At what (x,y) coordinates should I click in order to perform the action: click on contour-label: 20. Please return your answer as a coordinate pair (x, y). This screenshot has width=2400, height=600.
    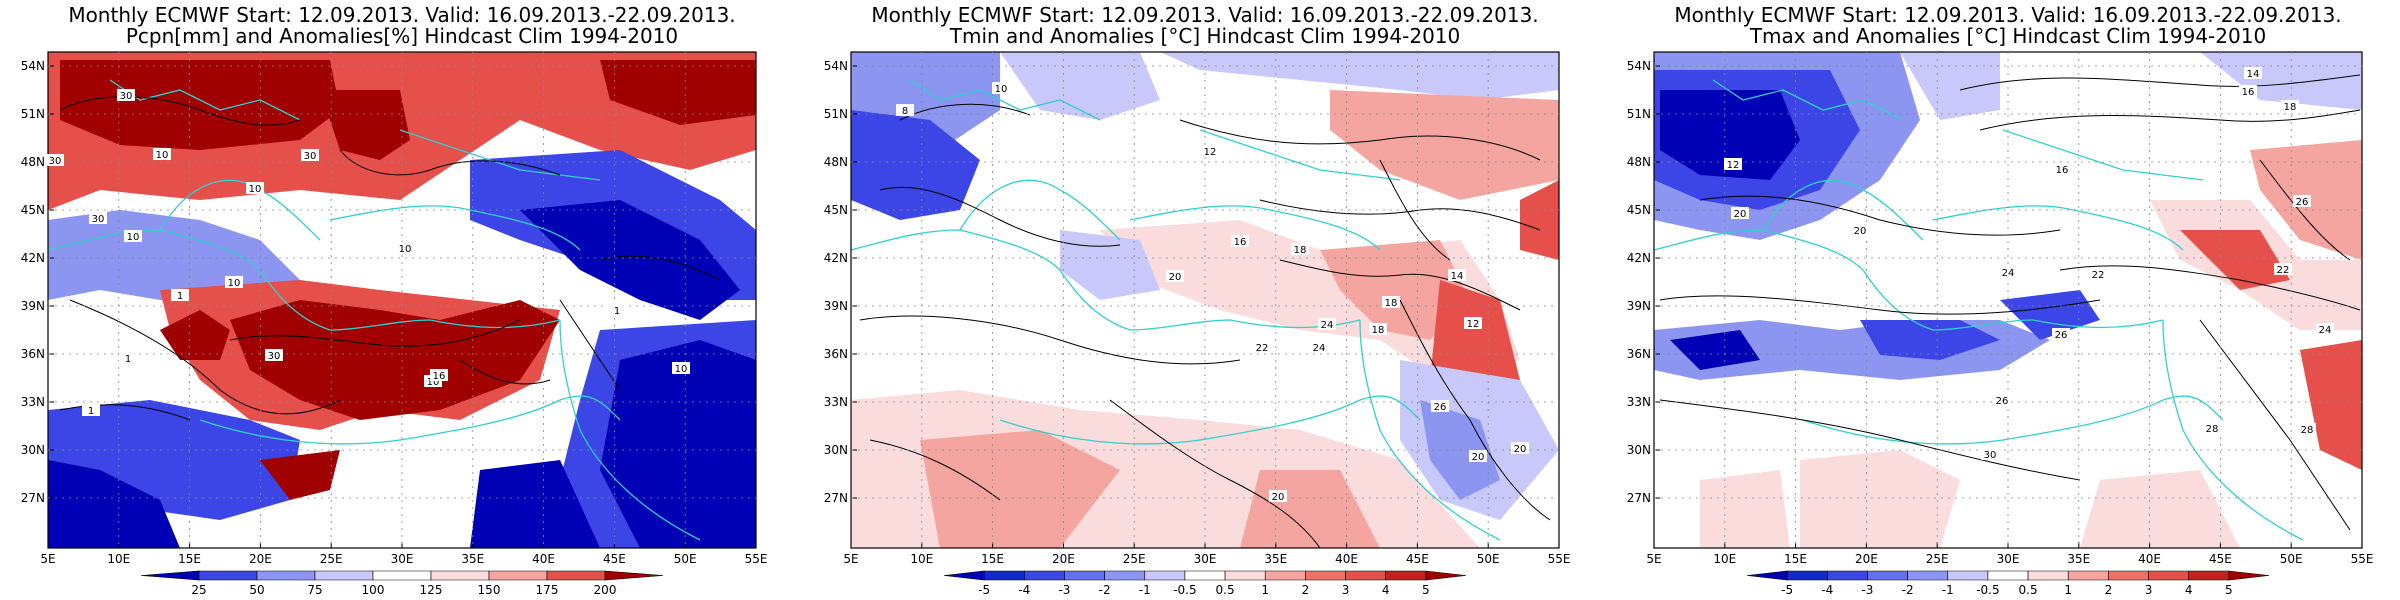
    Looking at the image, I should click on (1478, 457).